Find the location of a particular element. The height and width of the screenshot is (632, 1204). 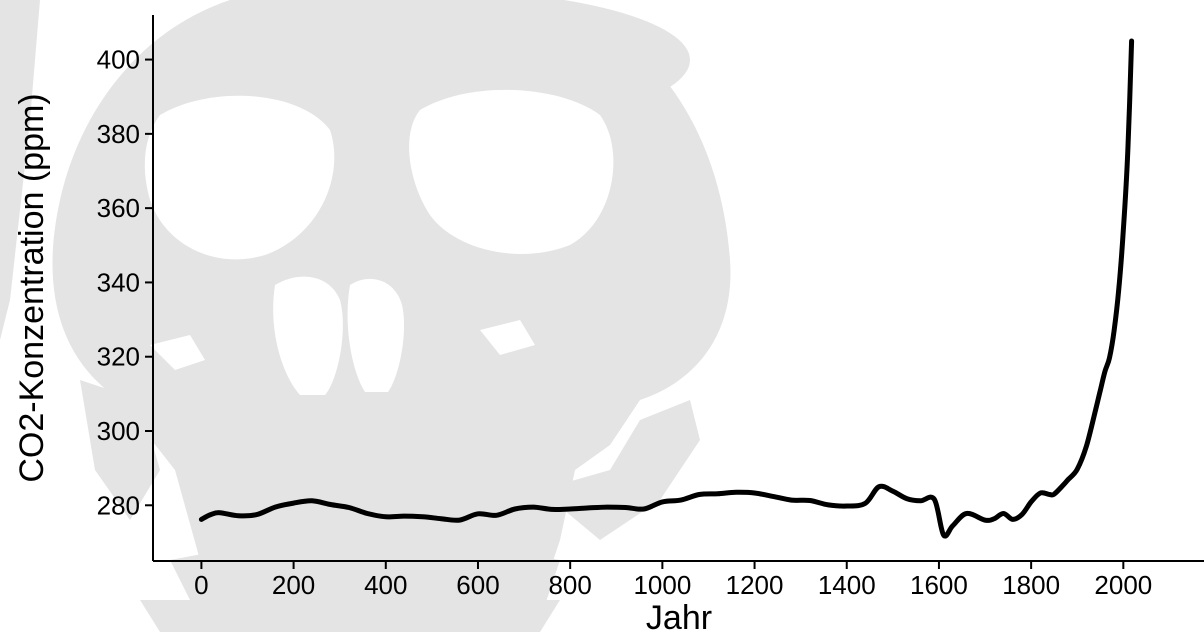

x-tick-label: 1800 is located at coordinates (1031, 585).